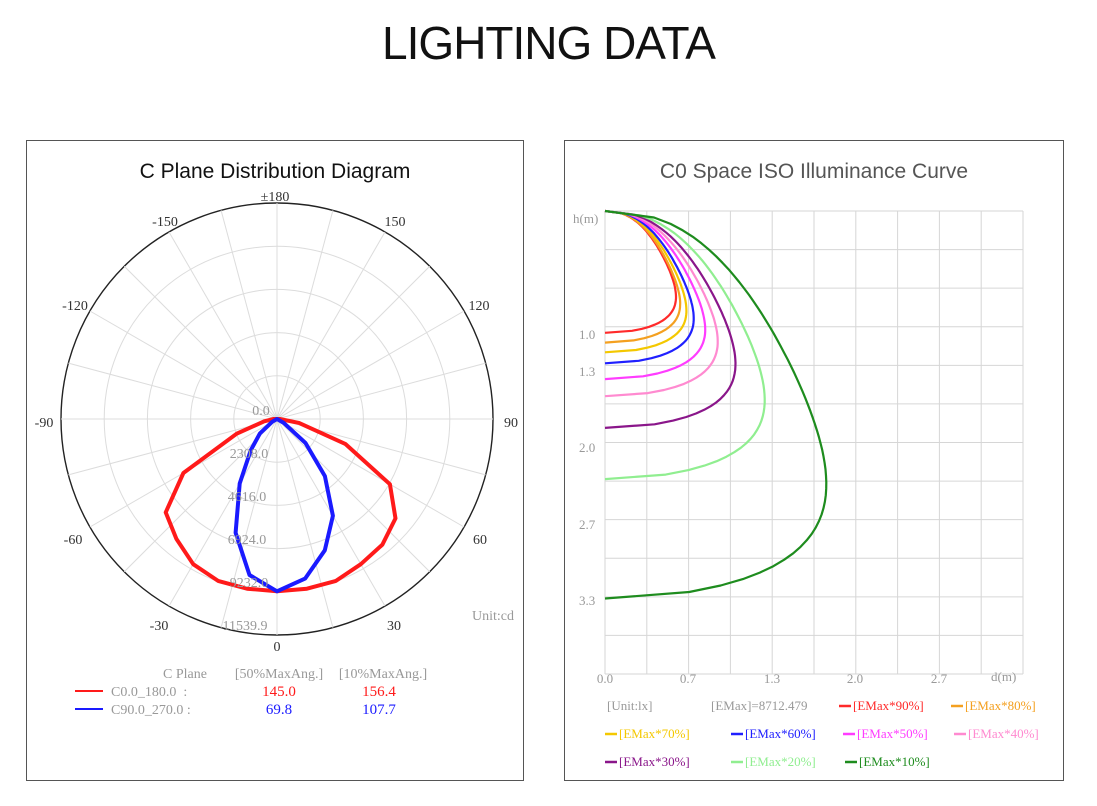 The image size is (1097, 806). What do you see at coordinates (73, 540) in the screenshot?
I see `angle-label-neg60: -60` at bounding box center [73, 540].